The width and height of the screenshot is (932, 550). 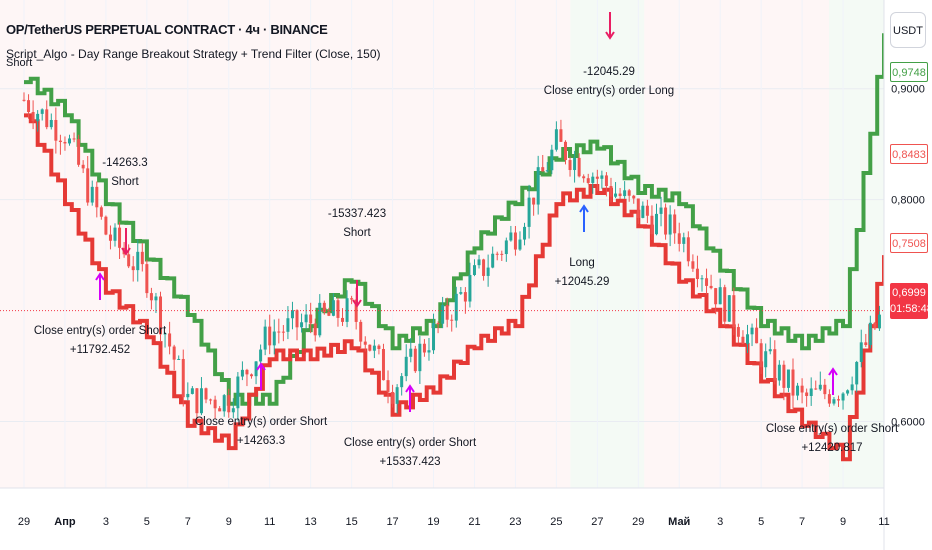 I want to click on trade-annotation: Close entry(s) order Short +11792.452, so click(x=100, y=341).